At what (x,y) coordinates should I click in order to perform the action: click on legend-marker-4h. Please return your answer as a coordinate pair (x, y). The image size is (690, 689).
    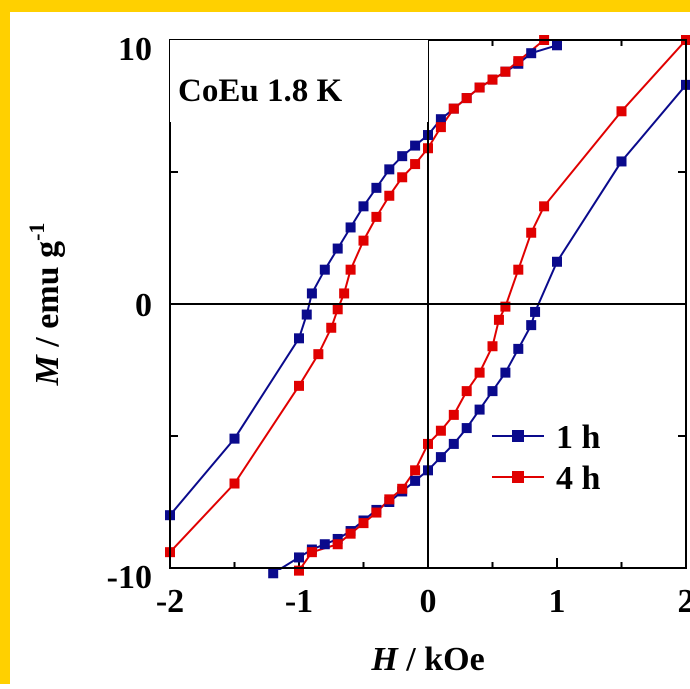
    Looking at the image, I should click on (518, 477).